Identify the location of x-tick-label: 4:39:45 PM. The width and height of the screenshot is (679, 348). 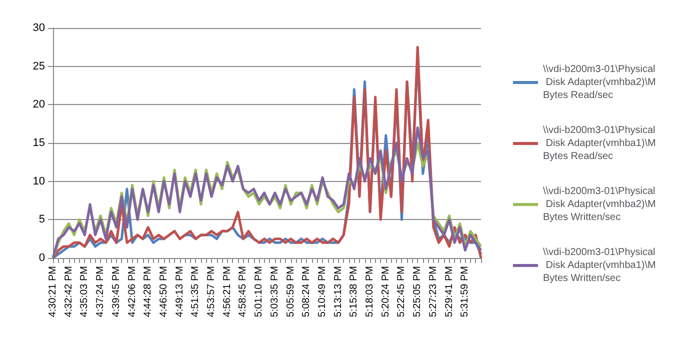
(116, 292).